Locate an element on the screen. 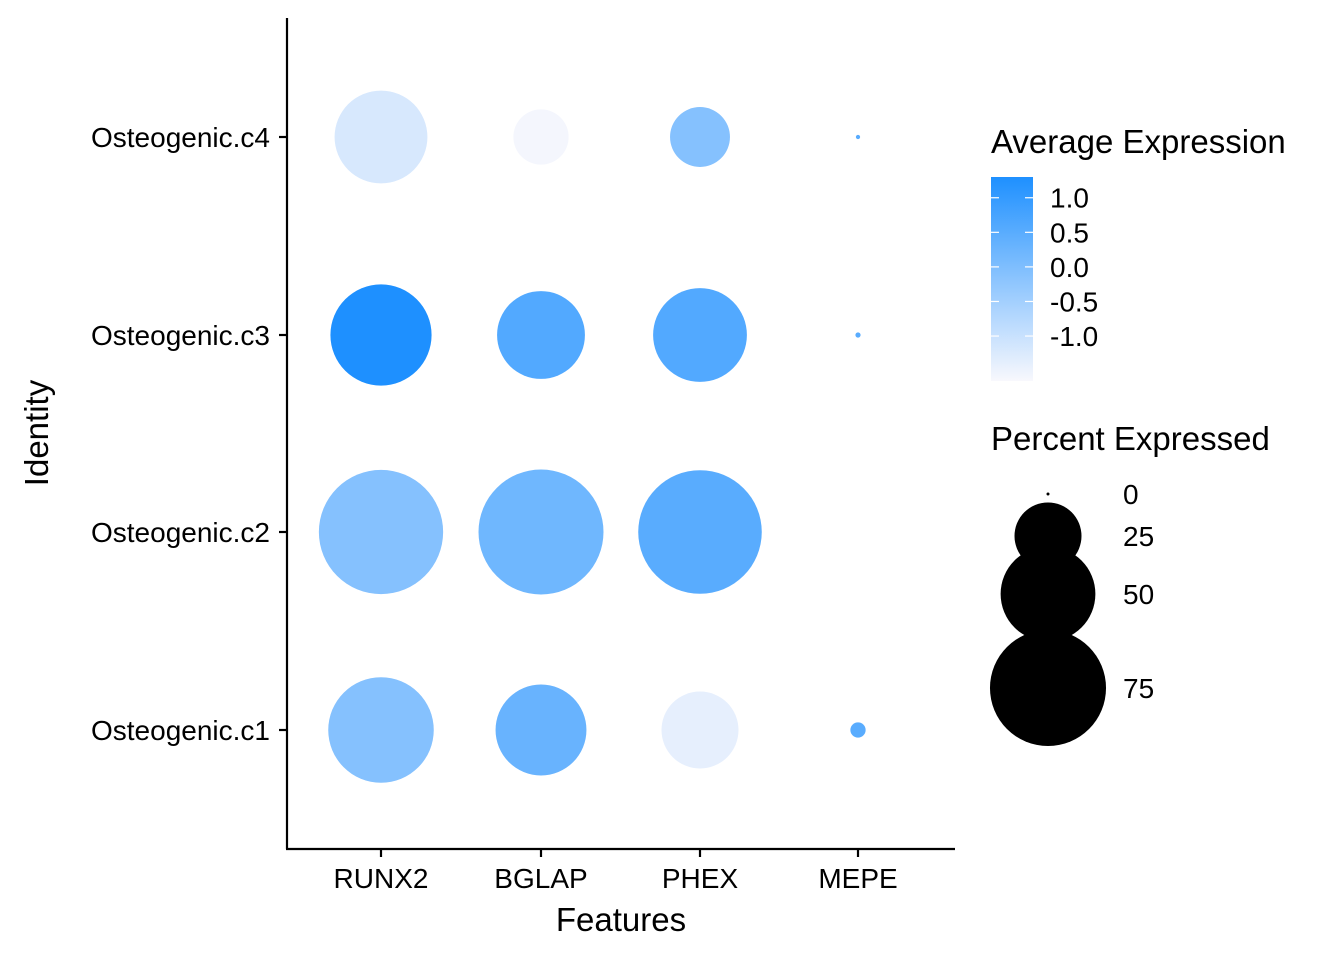  color-legend: Average Expression 1.00.5 0.0-0.5 -1.0 is located at coordinates (1138, 252).